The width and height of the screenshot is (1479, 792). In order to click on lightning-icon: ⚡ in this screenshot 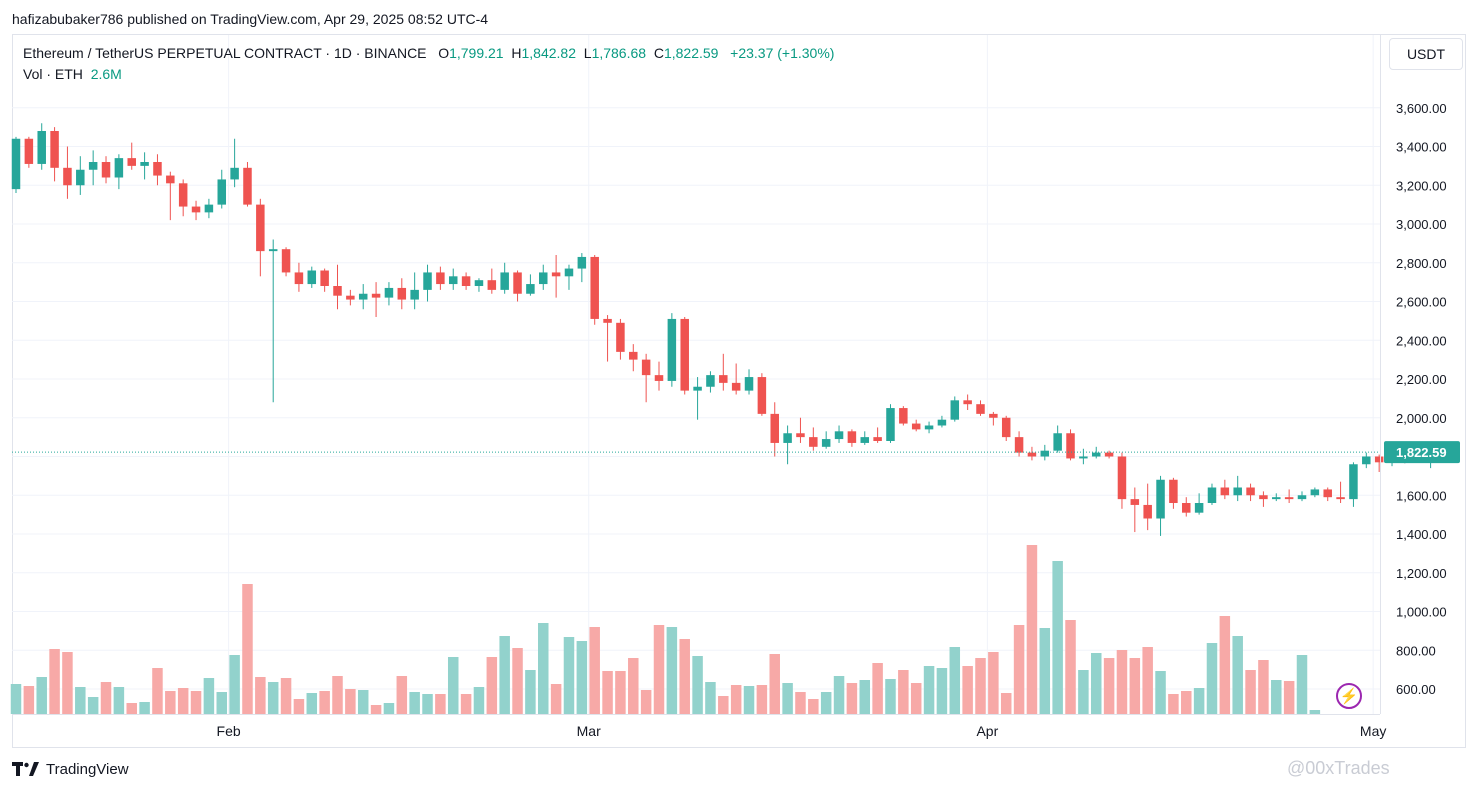, I will do `click(1349, 696)`.